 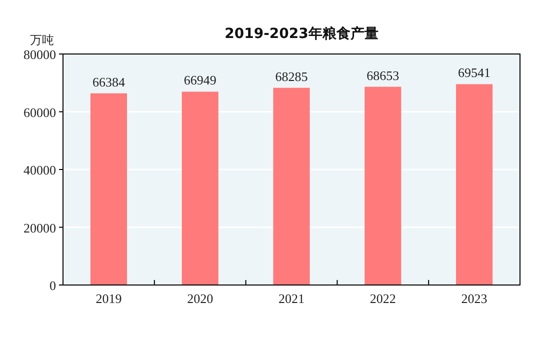 I want to click on x-tick-label: 2023, so click(x=474, y=298).